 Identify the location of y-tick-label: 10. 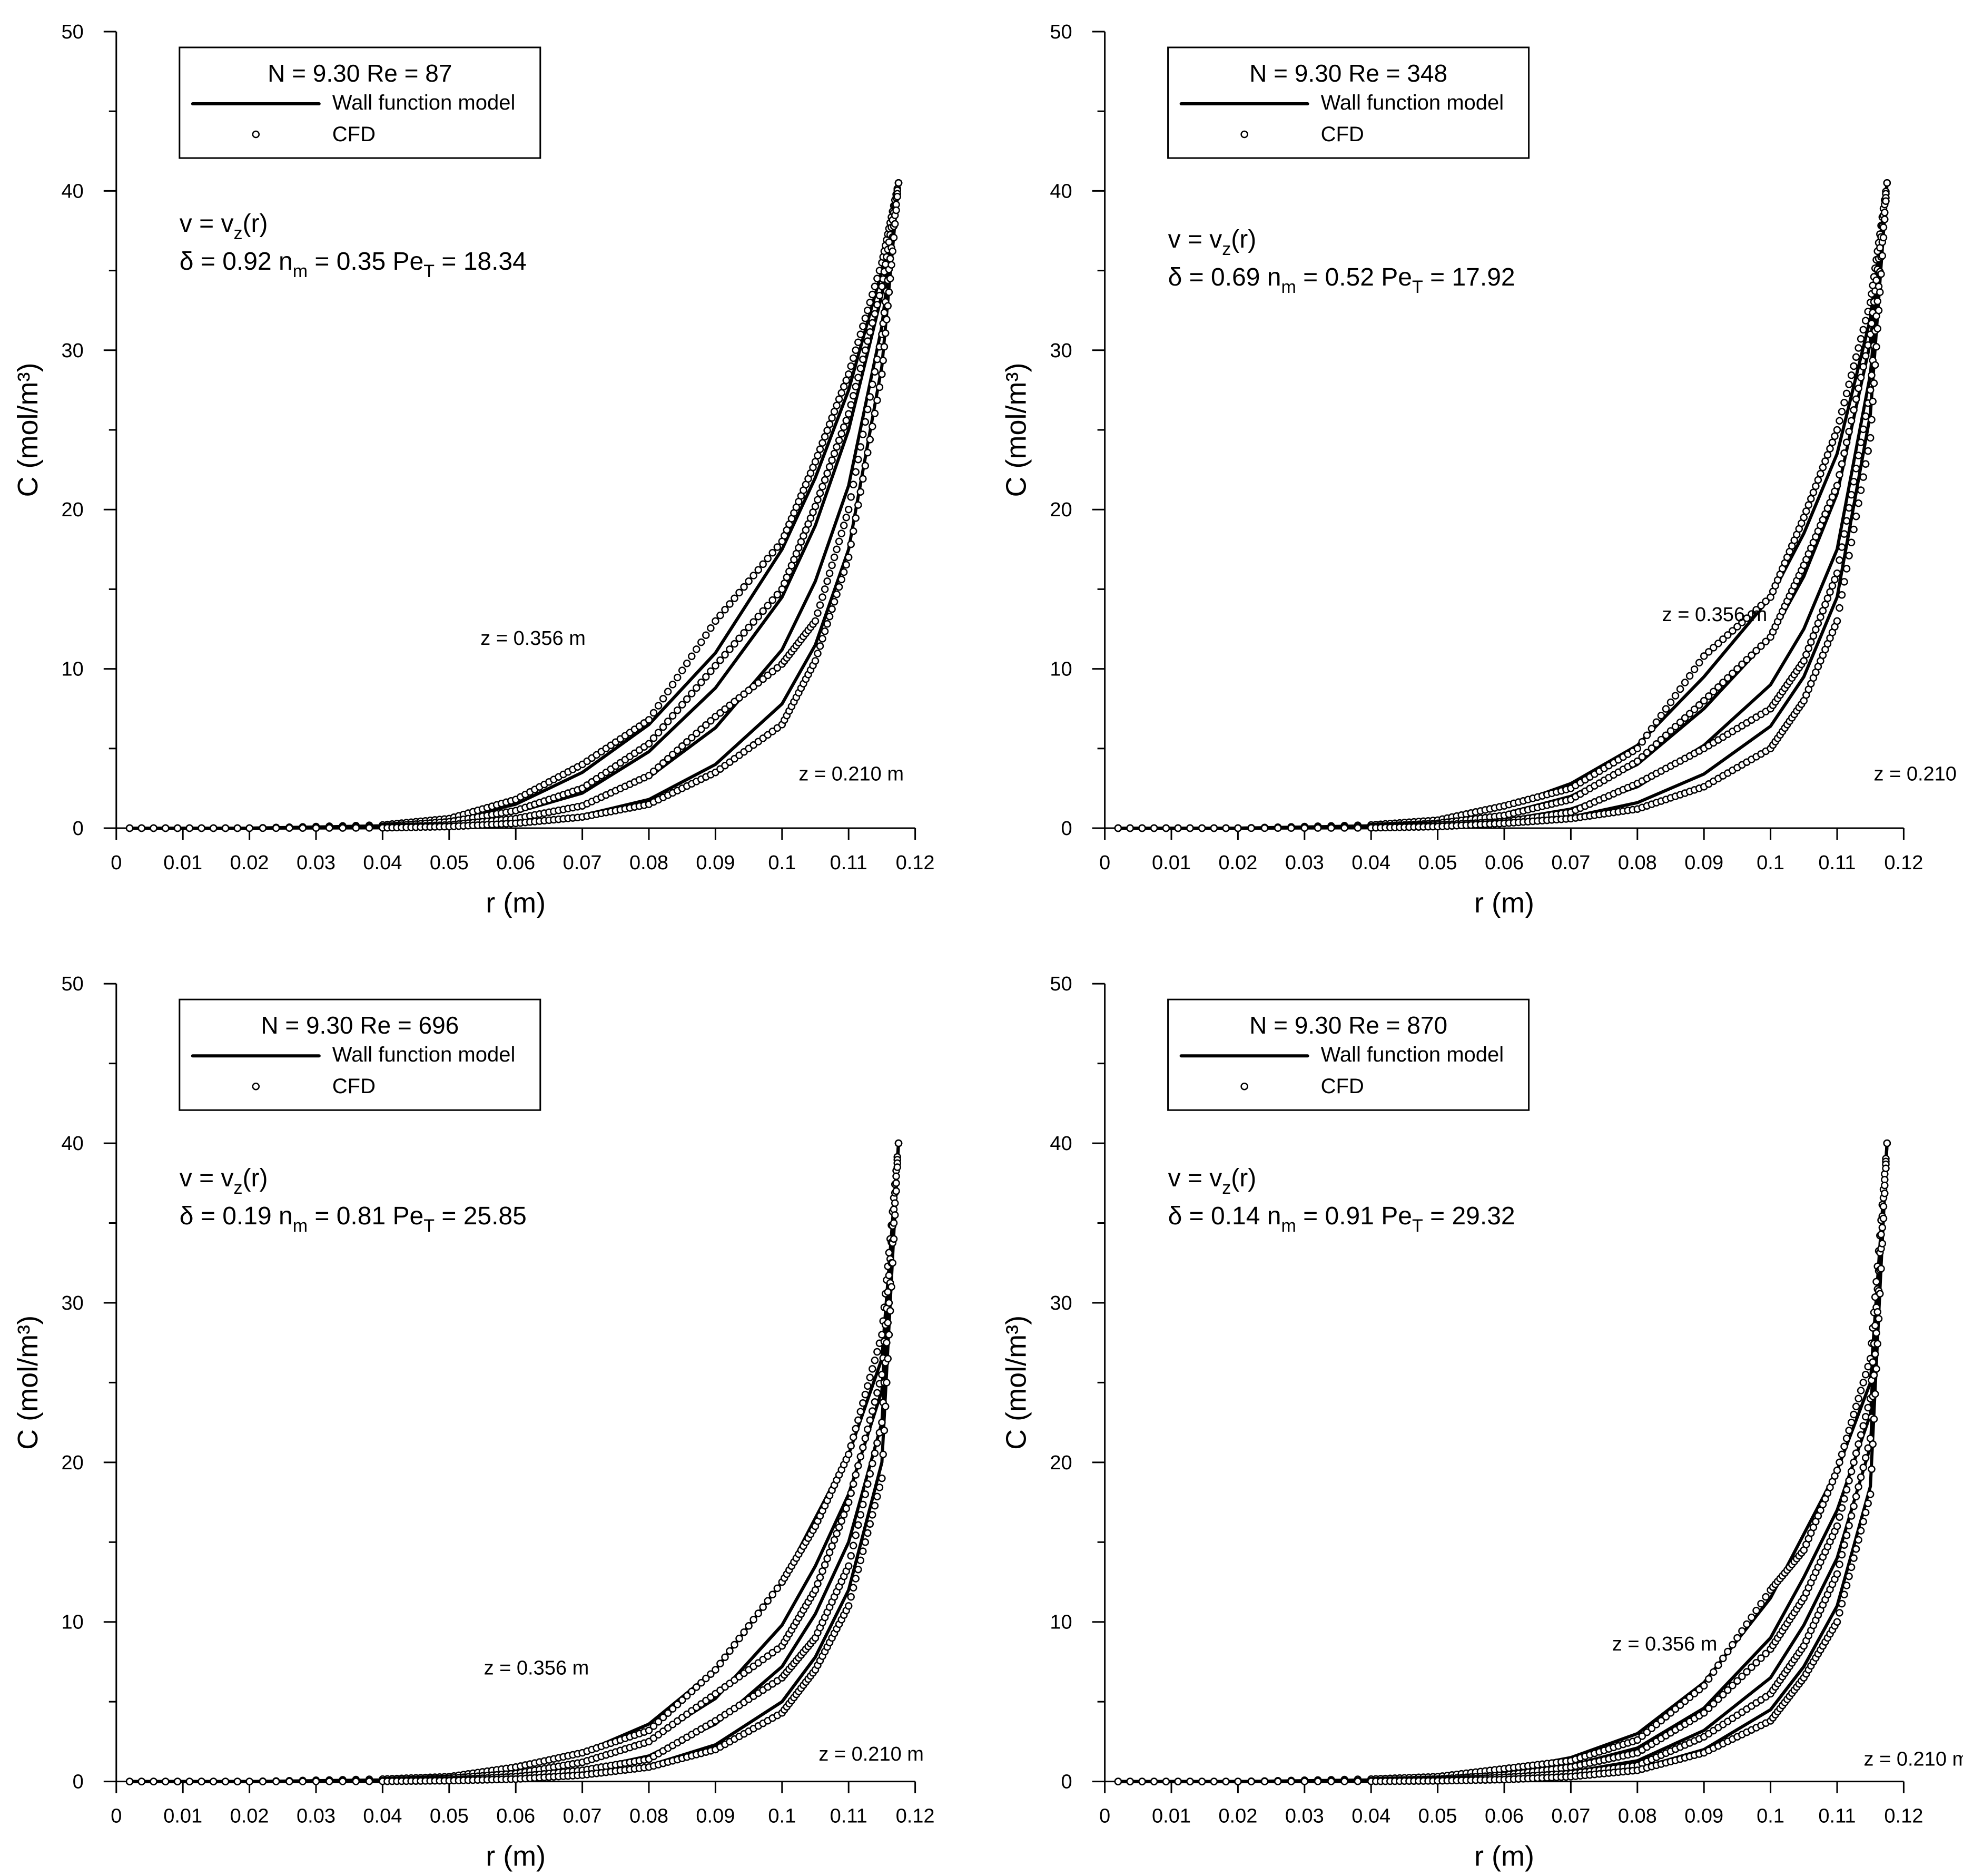
(73, 1623).